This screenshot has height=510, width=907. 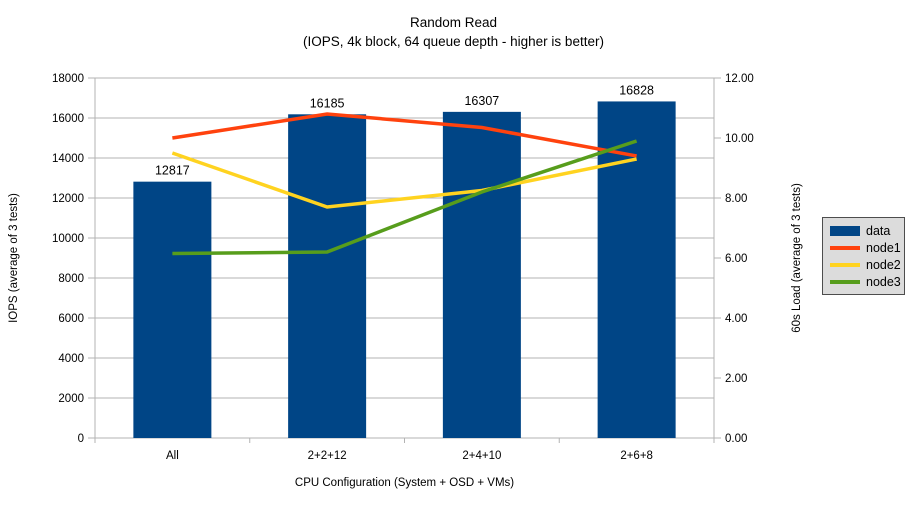 I want to click on left-tick-label: 8000, so click(x=71, y=279).